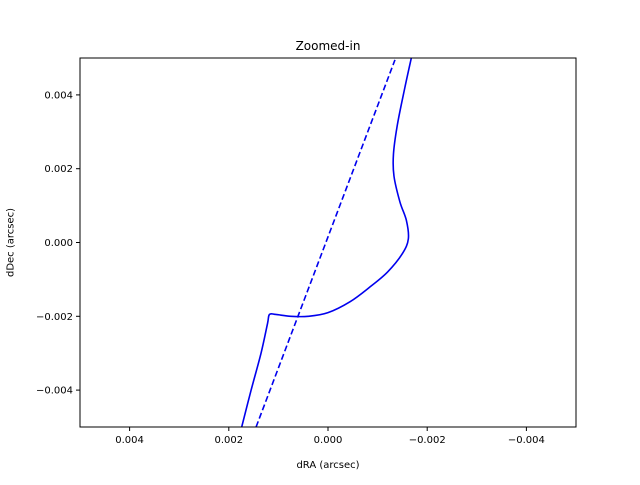 The width and height of the screenshot is (640, 485). What do you see at coordinates (58, 95) in the screenshot?
I see `y-tick-label: 0.004` at bounding box center [58, 95].